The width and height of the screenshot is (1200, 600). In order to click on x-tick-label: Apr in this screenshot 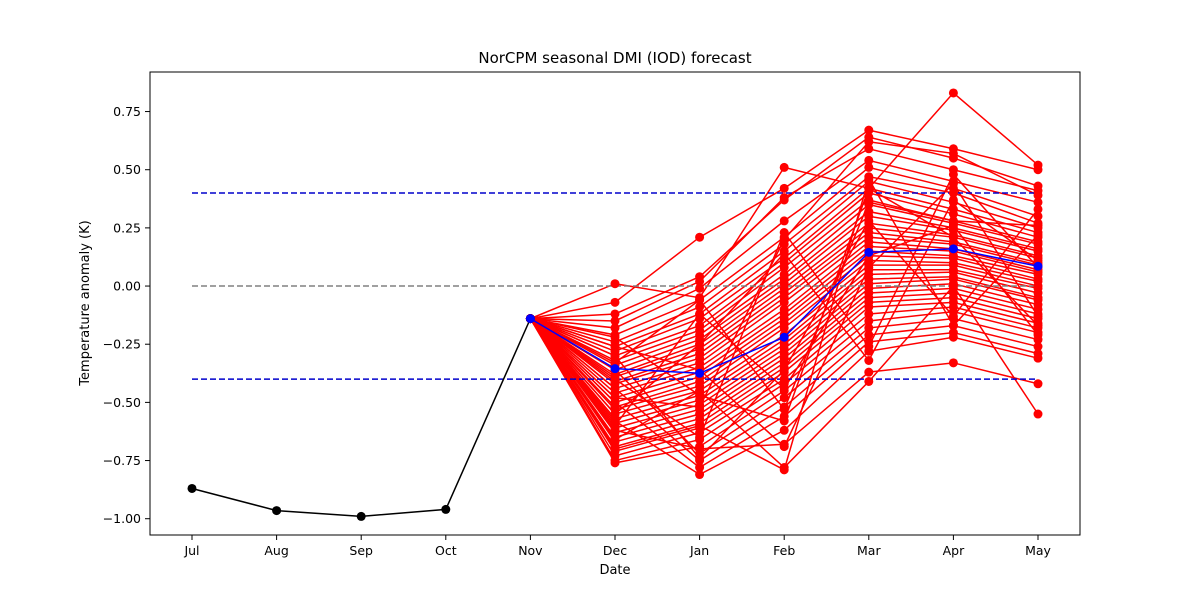, I will do `click(954, 550)`.